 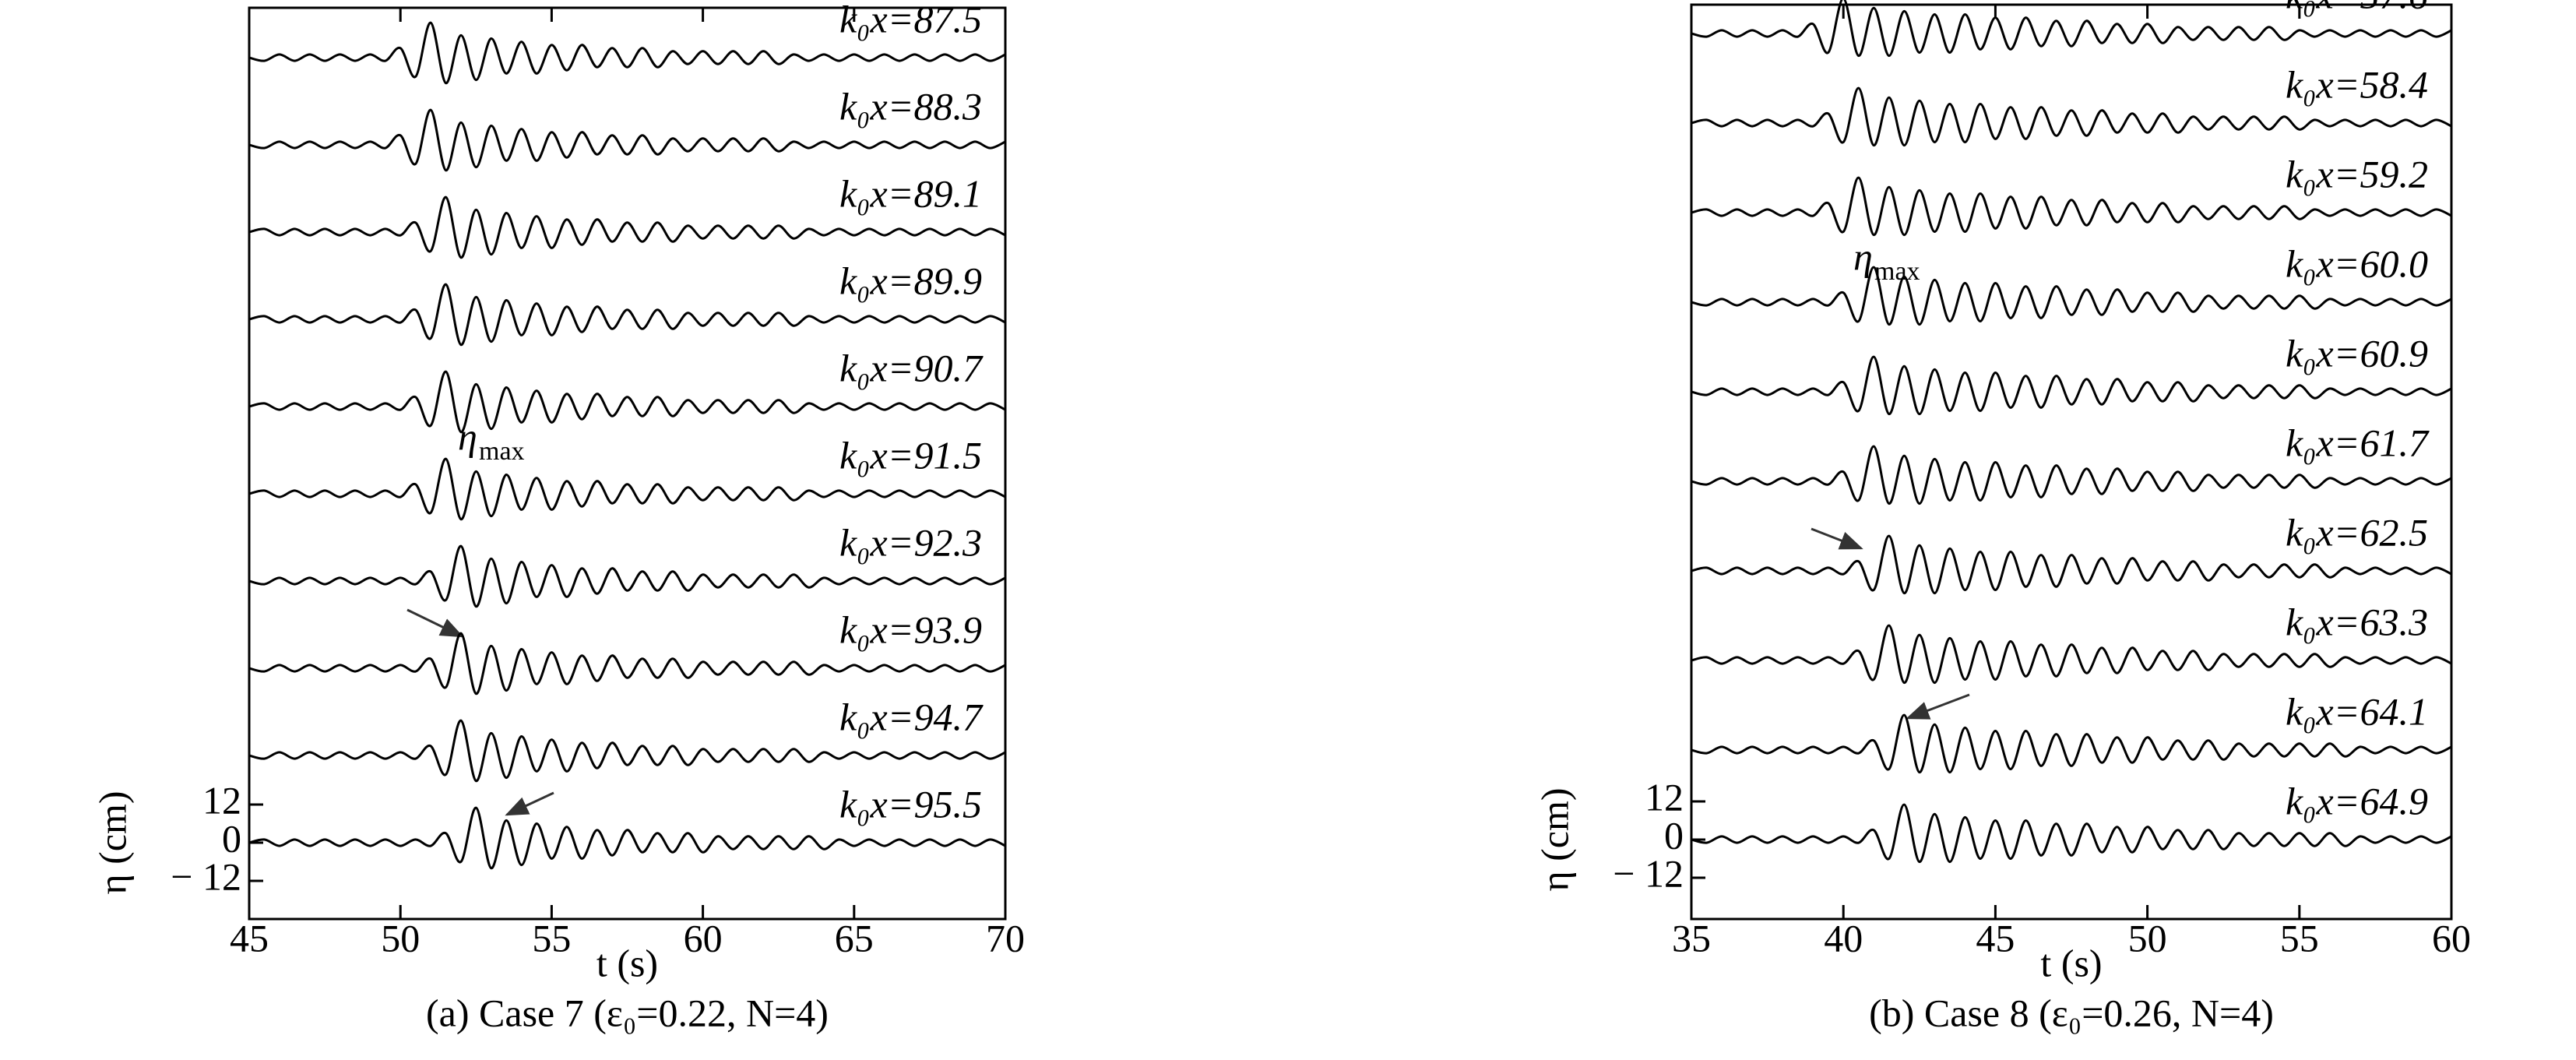 I want to click on series-label: k₀x=94.7, so click(x=911, y=716).